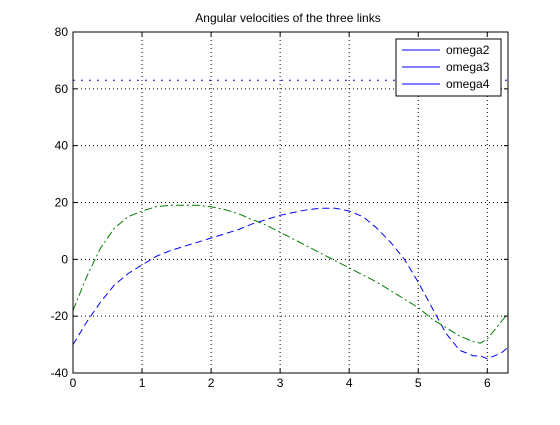 Image resolution: width=560 pixels, height=425 pixels. I want to click on x-tick-label: 5, so click(418, 383).